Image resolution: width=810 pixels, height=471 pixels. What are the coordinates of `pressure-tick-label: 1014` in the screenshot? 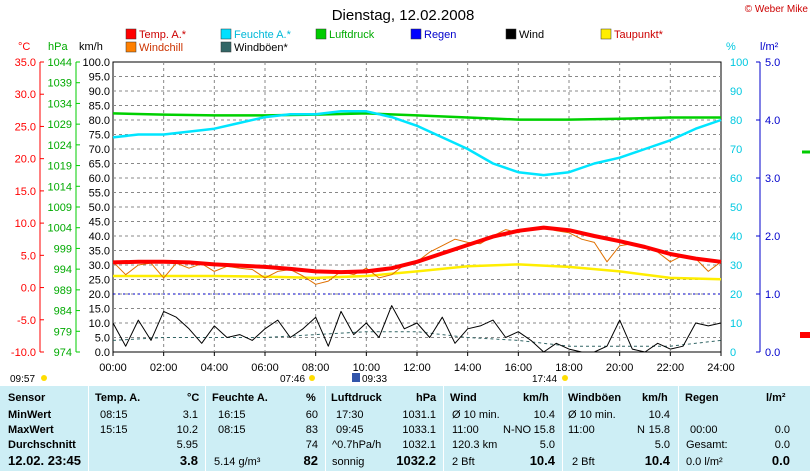 It's located at (60, 187).